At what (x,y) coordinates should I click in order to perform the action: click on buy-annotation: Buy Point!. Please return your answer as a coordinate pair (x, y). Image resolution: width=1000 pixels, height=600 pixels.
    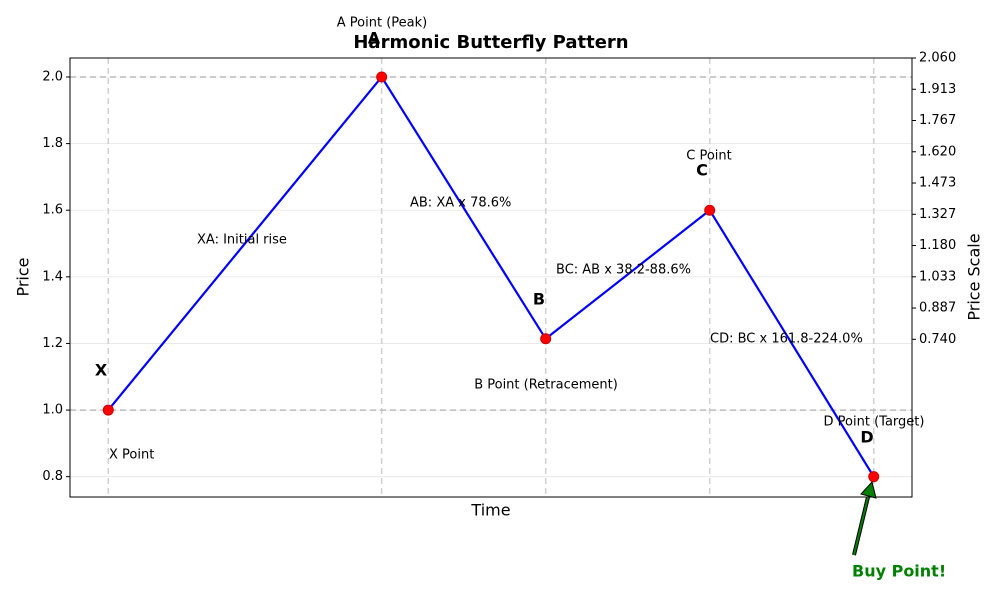
    Looking at the image, I should click on (899, 571).